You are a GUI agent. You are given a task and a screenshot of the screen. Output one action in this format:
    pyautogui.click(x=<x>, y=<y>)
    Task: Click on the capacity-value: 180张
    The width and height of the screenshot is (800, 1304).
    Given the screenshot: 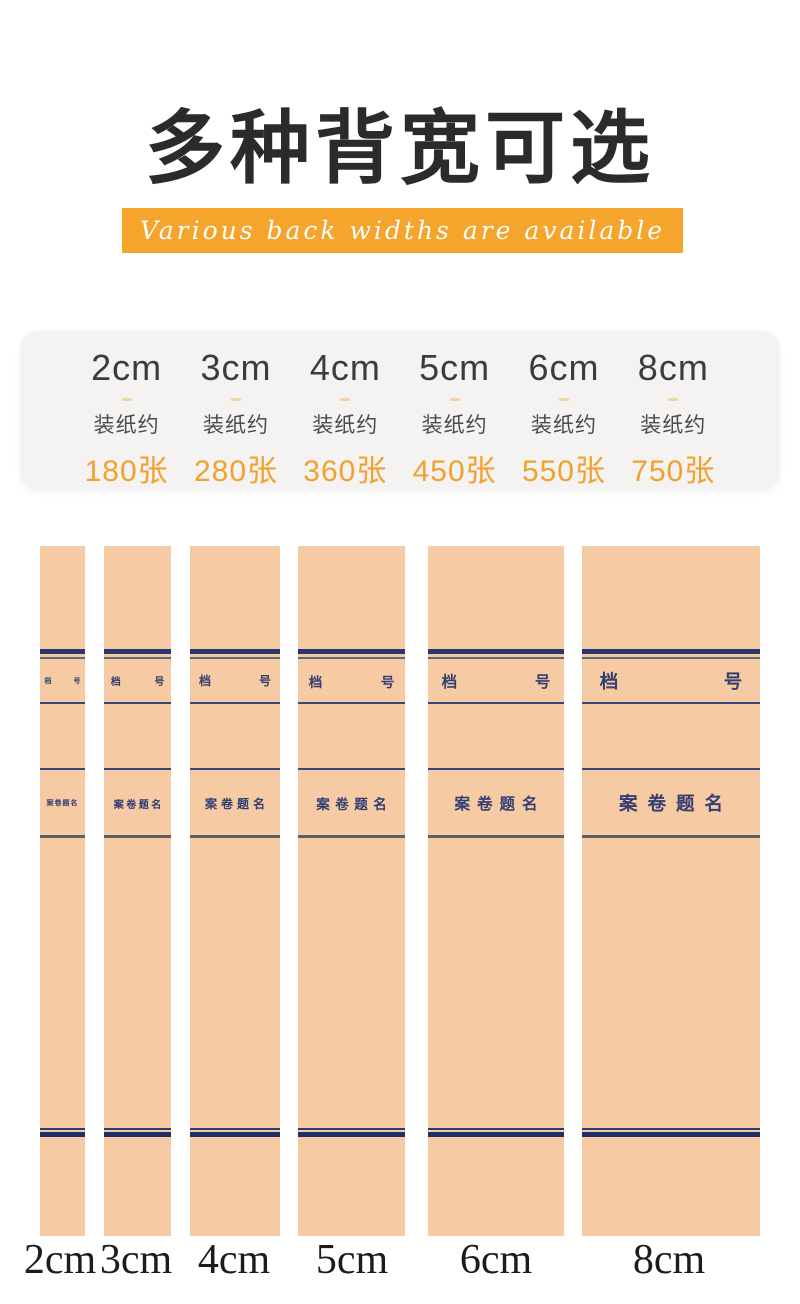 What is the action you would take?
    pyautogui.click(x=126, y=471)
    